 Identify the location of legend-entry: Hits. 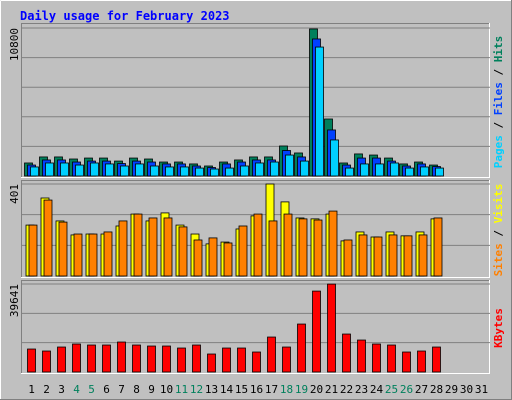
(498, 49).